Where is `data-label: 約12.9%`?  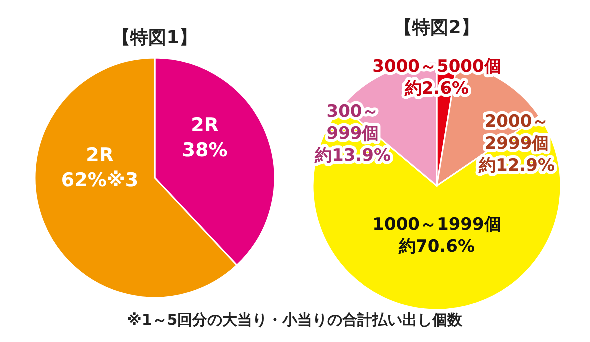
data-label: 約12.9% is located at coordinates (516, 166).